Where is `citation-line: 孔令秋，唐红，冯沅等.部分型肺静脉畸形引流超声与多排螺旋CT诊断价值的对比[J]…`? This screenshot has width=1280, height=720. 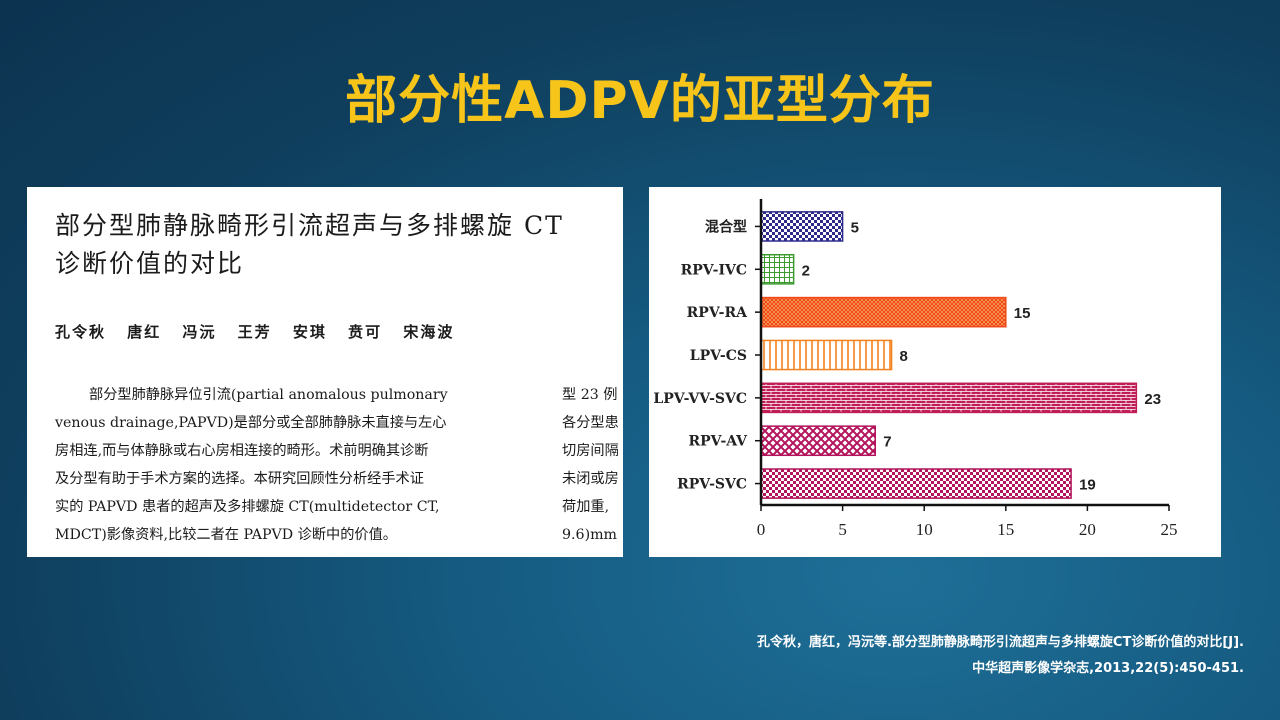
citation-line: 孔令秋，唐红，冯沅等.部分型肺静脉畸形引流超声与多排螺旋CT诊断价值的对比[J]… is located at coordinates (1000, 642).